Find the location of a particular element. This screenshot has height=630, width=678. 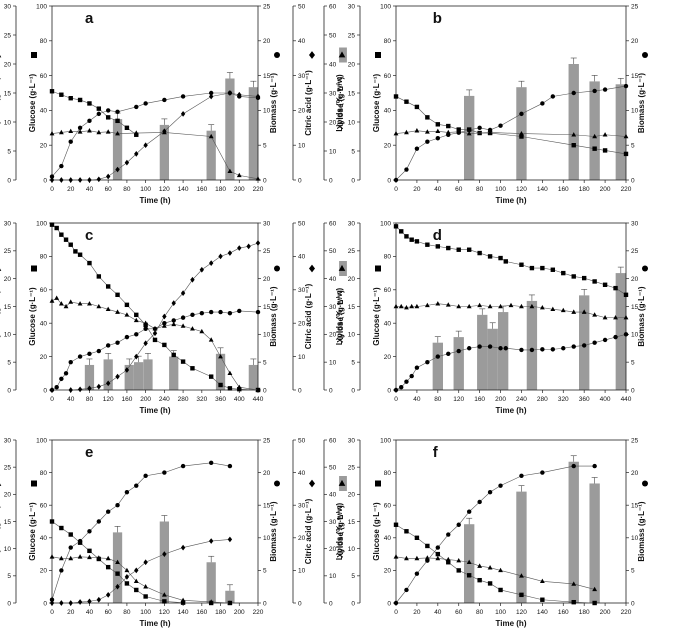

y-tick-label: 40 is located at coordinates (333, 279).